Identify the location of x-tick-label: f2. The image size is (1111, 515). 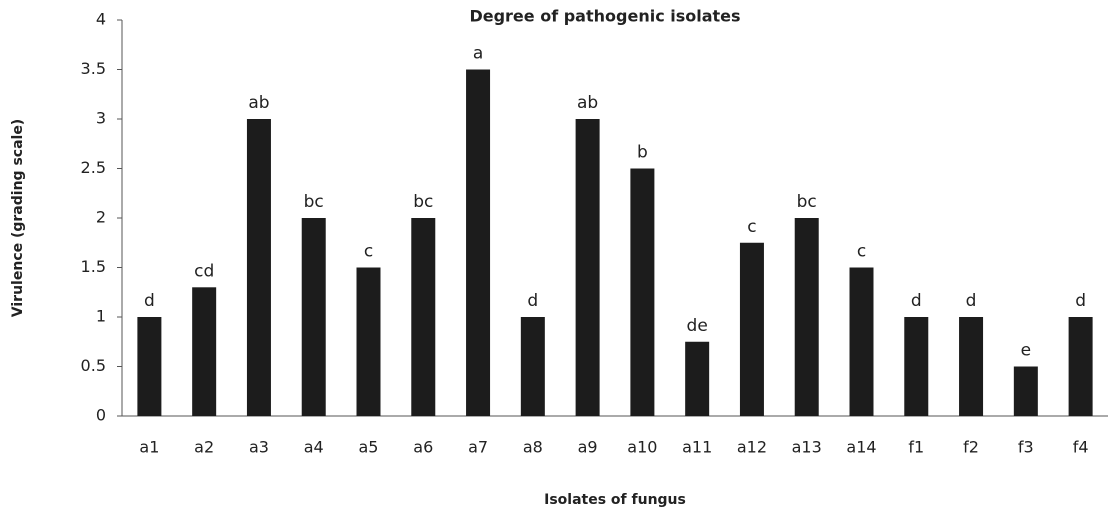
(971, 447).